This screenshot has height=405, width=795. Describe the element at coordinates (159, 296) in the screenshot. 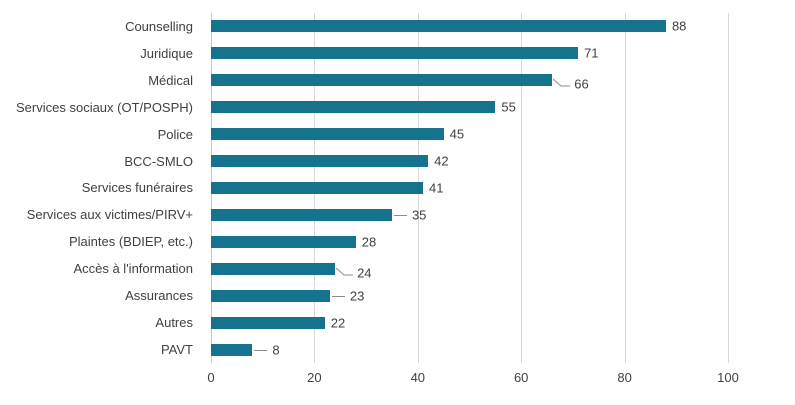

I see `category-label: Assurances` at that location.